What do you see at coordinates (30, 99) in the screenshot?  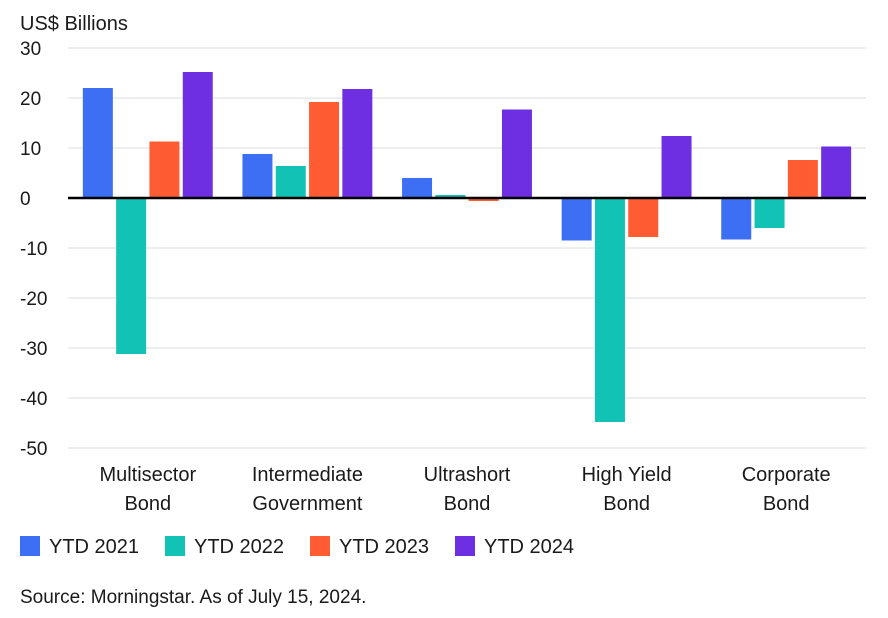 I see `y-tick-label: 20` at bounding box center [30, 99].